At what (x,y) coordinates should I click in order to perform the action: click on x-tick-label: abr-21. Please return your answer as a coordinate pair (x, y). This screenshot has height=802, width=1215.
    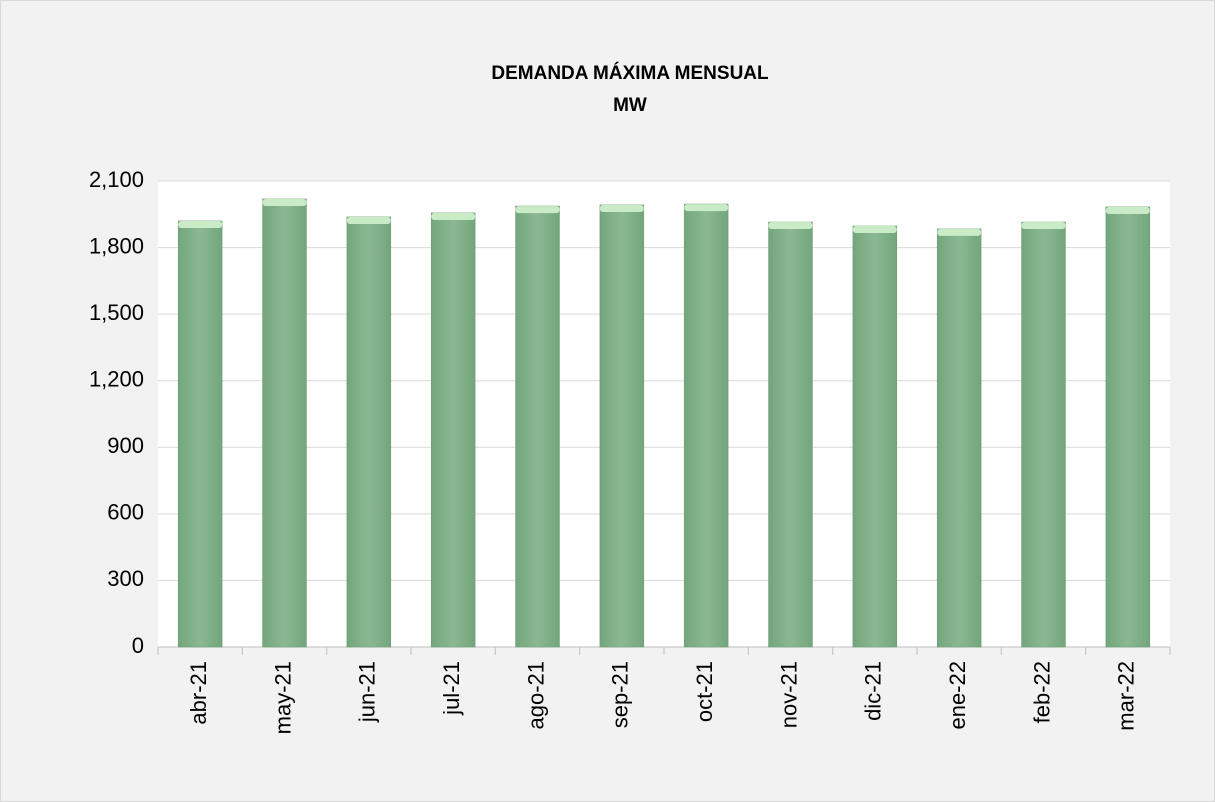
    Looking at the image, I should click on (198, 693).